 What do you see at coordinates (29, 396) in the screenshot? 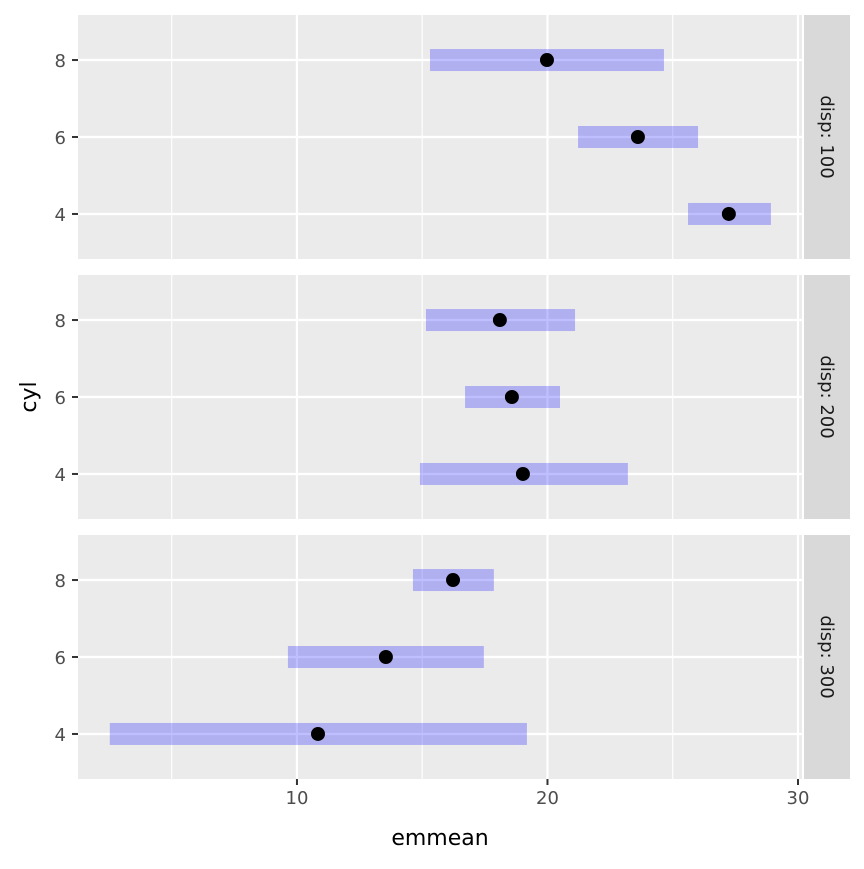
I see `y-axis-label: cyl` at bounding box center [29, 396].